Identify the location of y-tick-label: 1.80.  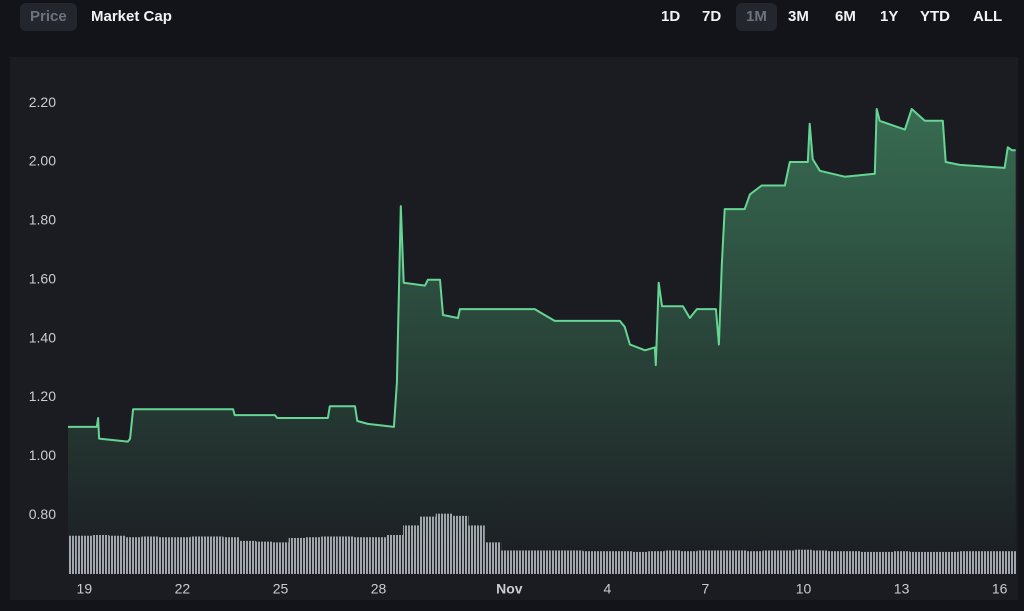
(42, 220).